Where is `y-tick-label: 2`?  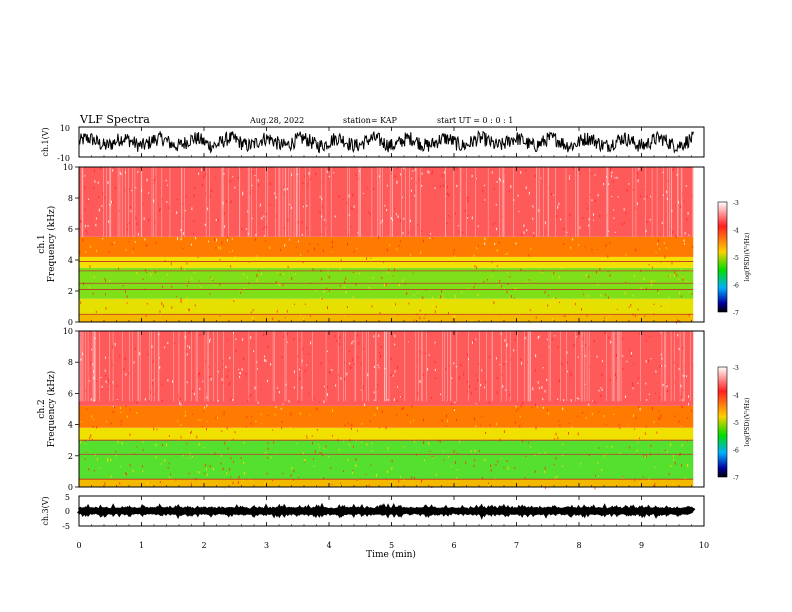
y-tick-label: 2 is located at coordinates (70, 291).